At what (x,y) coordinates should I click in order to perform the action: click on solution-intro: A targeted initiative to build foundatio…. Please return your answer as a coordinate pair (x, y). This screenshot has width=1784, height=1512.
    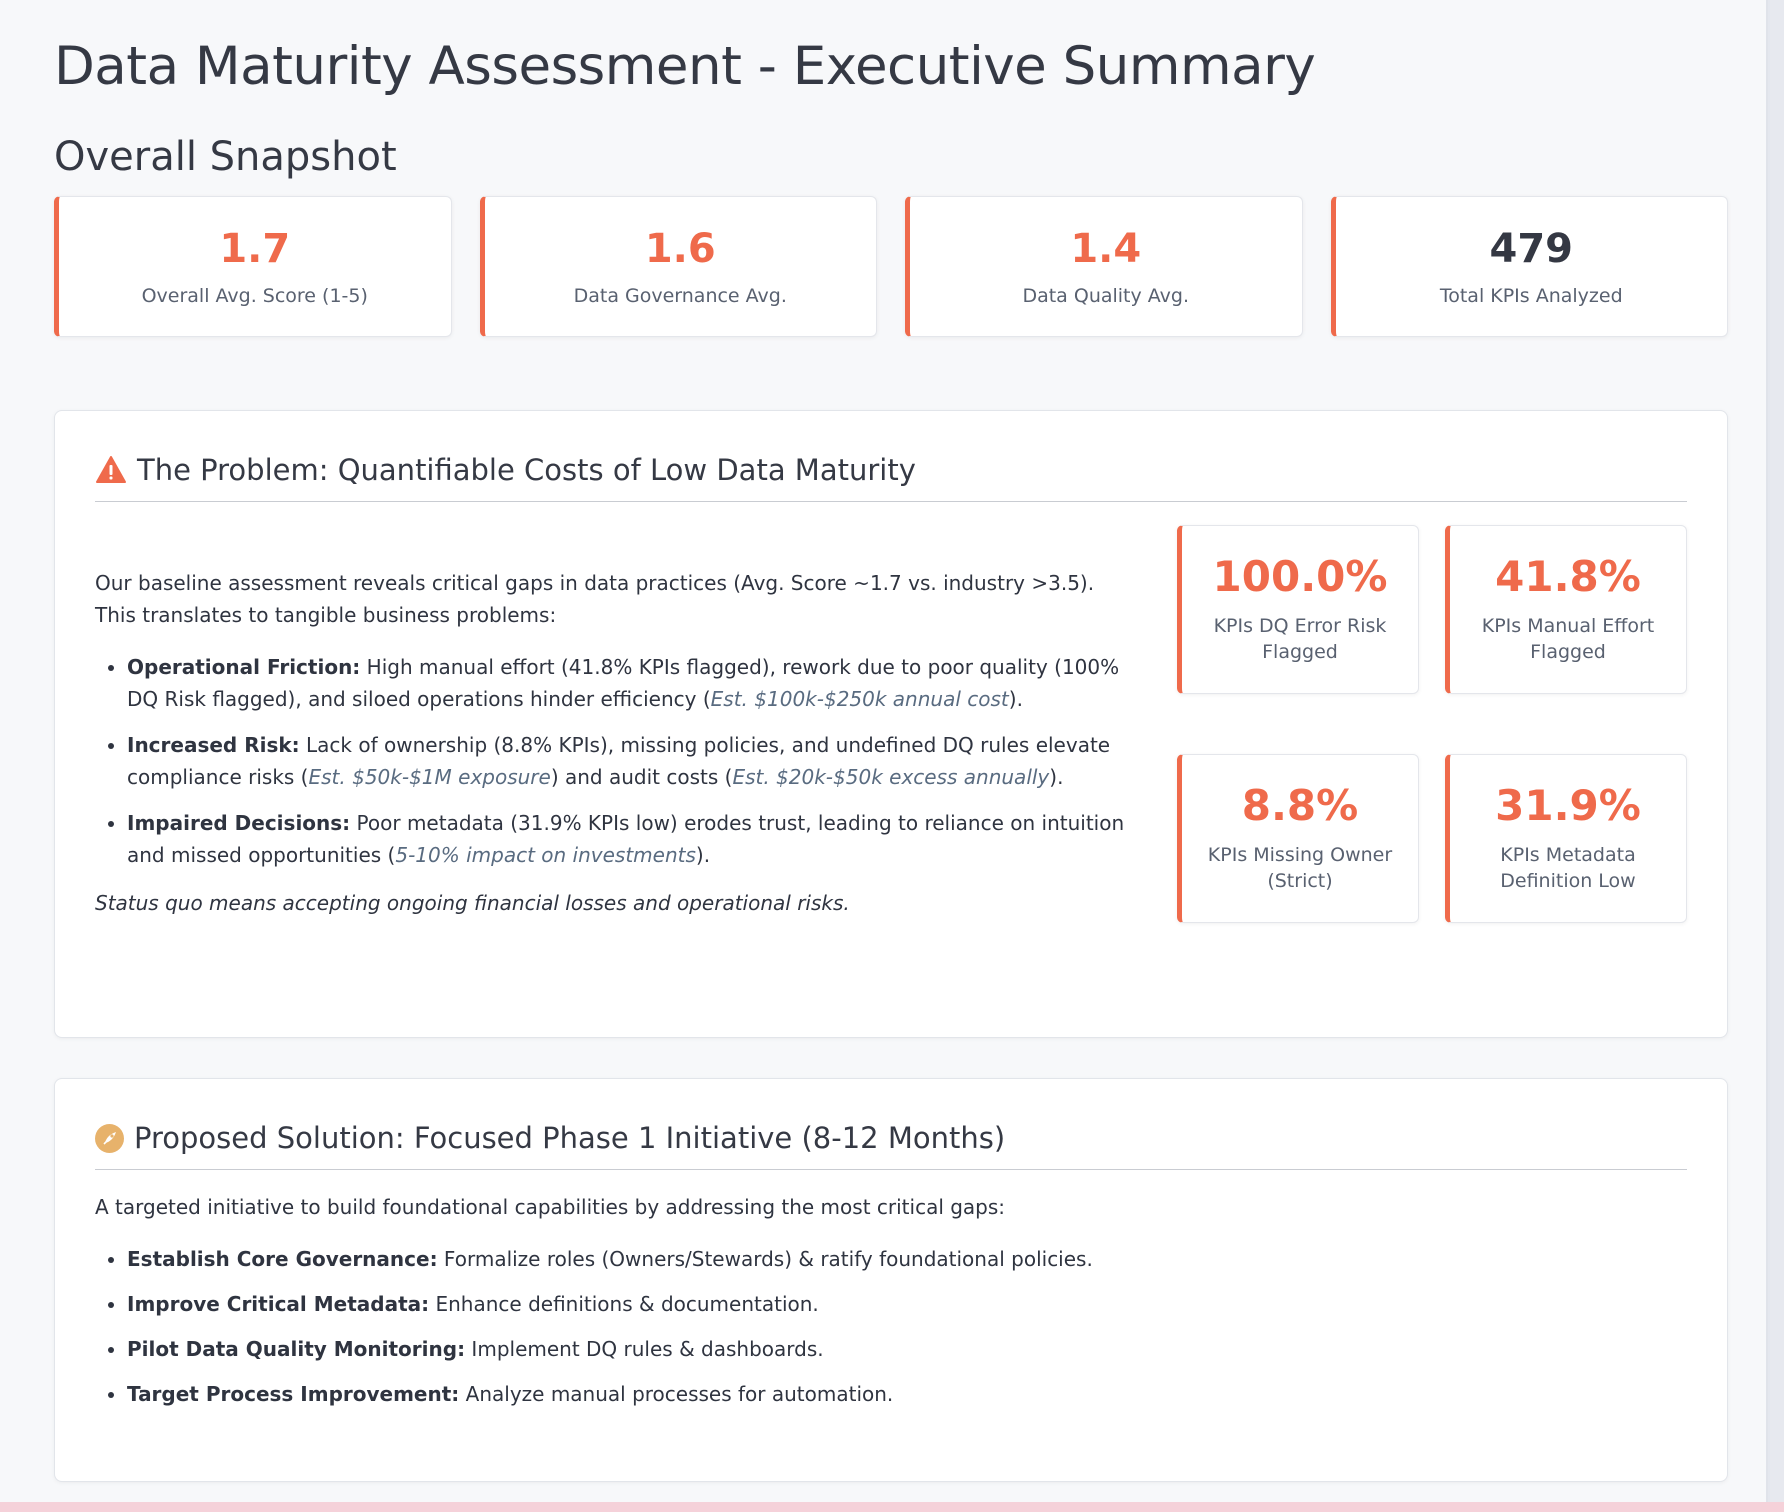
    Looking at the image, I should click on (550, 1207).